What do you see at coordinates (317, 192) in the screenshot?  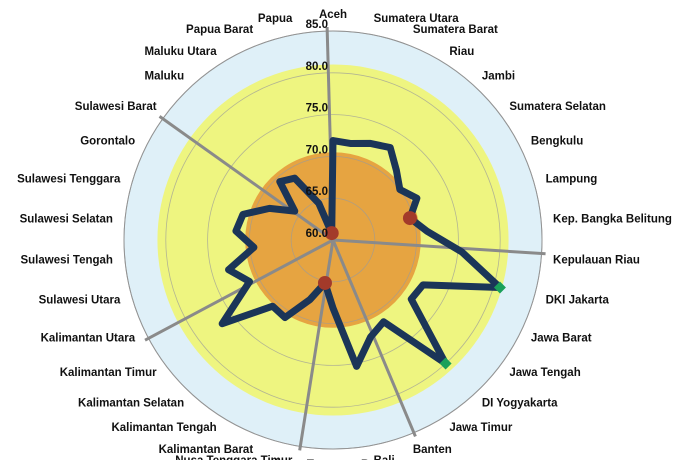 I see `r-tick-label: 65.0` at bounding box center [317, 192].